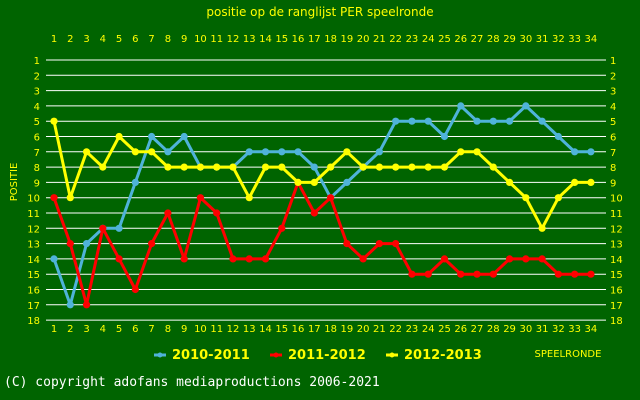 The width and height of the screenshot is (640, 400). Describe the element at coordinates (103, 39) in the screenshot. I see `x-tick-label-top: 4` at that location.